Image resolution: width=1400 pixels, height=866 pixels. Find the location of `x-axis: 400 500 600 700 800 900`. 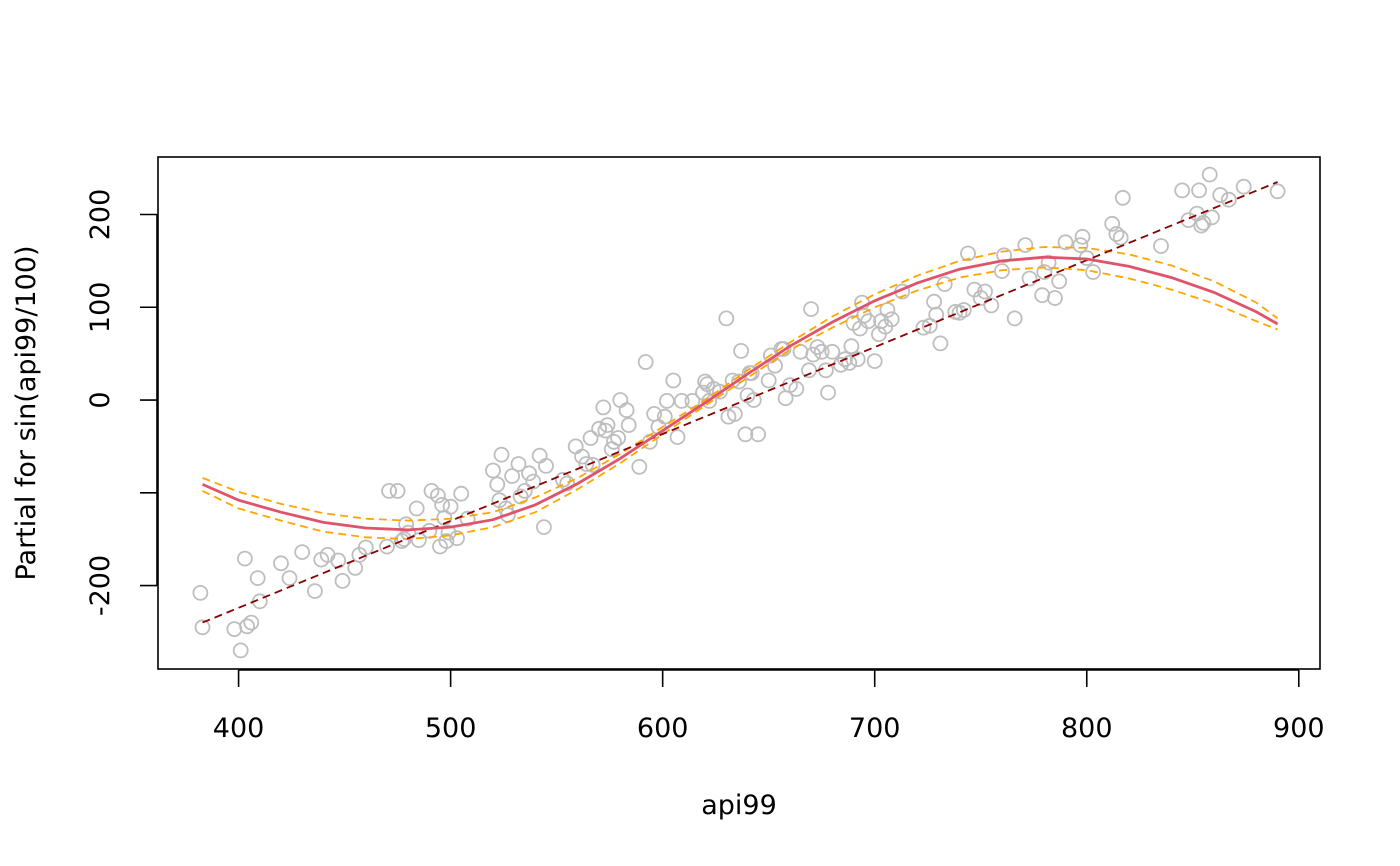

x-axis: 400 500 600 700 800 900 is located at coordinates (769, 706).